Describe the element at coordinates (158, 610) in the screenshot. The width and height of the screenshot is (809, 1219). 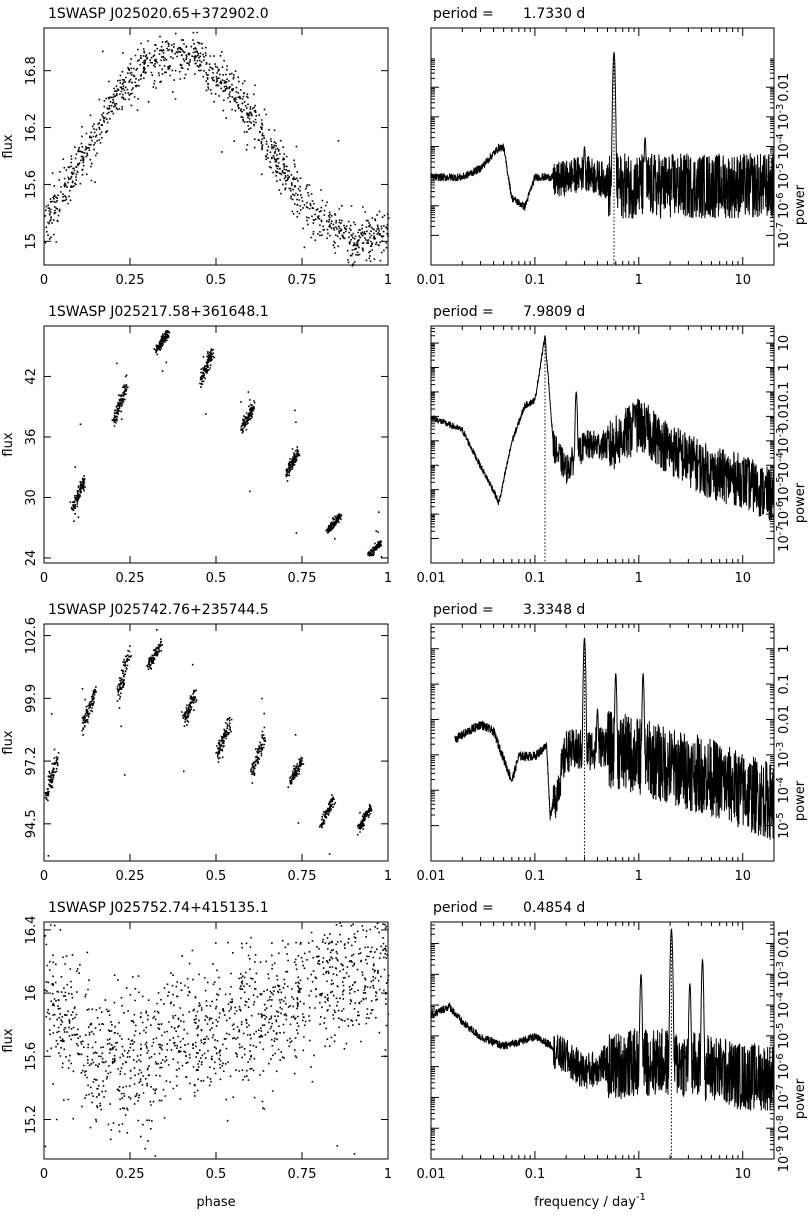
I see `lightcurve-title: 1SWASP J025742.76+235744.5` at that location.